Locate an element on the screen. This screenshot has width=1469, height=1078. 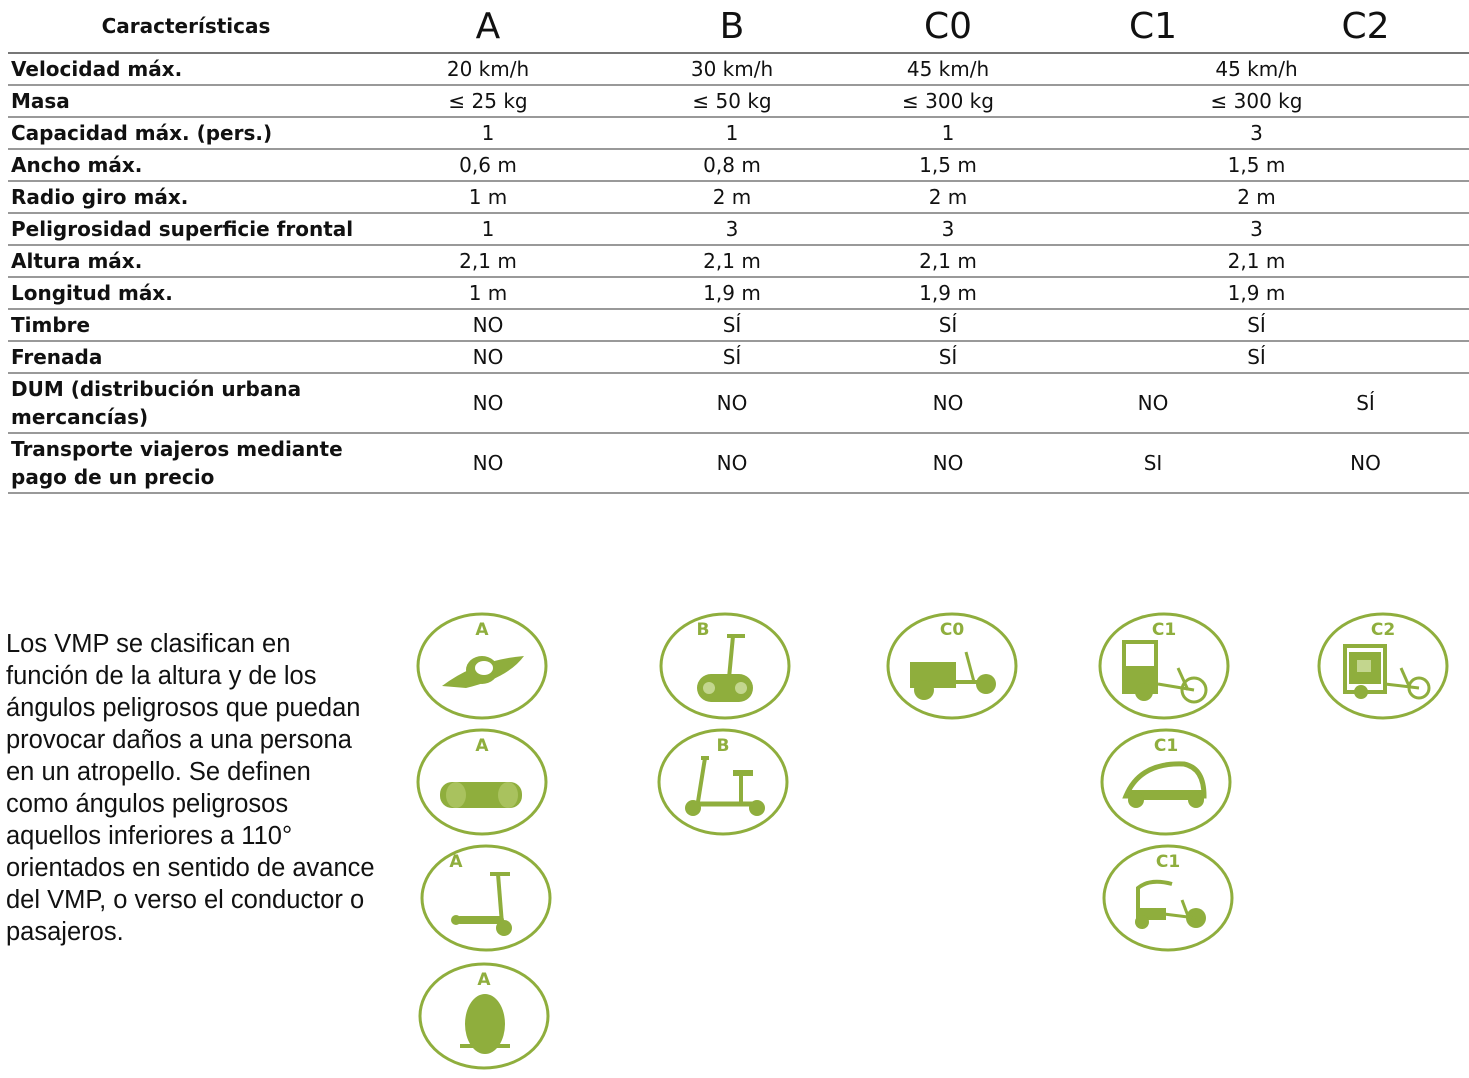
cell-b: 0,8 m is located at coordinates (732, 165).